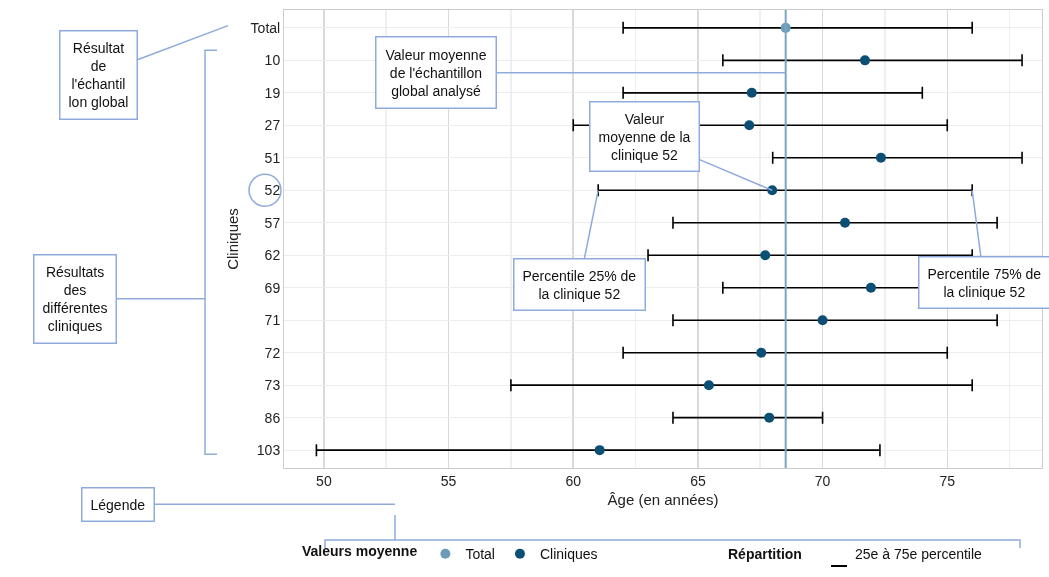 Image resolution: width=1049 pixels, height=577 pixels. What do you see at coordinates (232, 239) in the screenshot?
I see `y-axis-title: Cliniques` at bounding box center [232, 239].